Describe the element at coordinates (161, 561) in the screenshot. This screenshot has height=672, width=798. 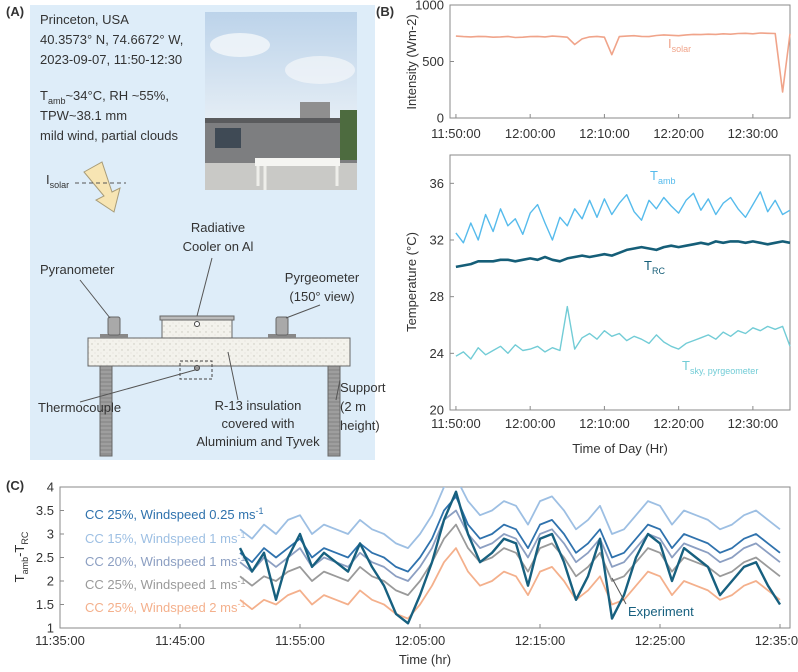
I see `text-part: CC 20%, Windspeed 1 ms` at that location.